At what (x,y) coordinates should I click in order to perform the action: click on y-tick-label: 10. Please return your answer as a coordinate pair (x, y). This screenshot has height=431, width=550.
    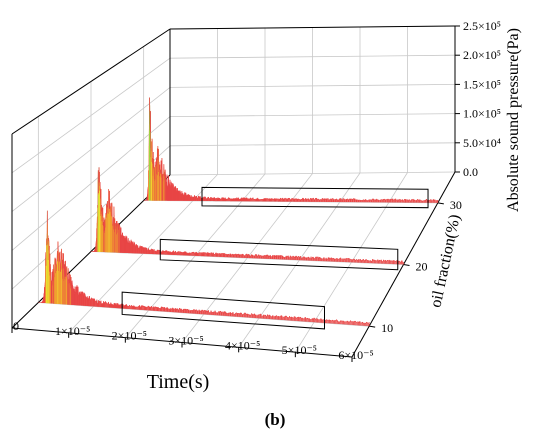
    Looking at the image, I should click on (387, 328).